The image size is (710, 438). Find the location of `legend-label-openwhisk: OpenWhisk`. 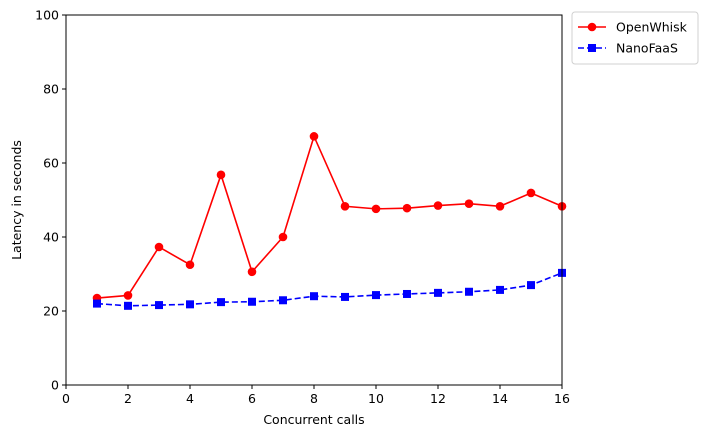

legend-label-openwhisk: OpenWhisk is located at coordinates (652, 27).